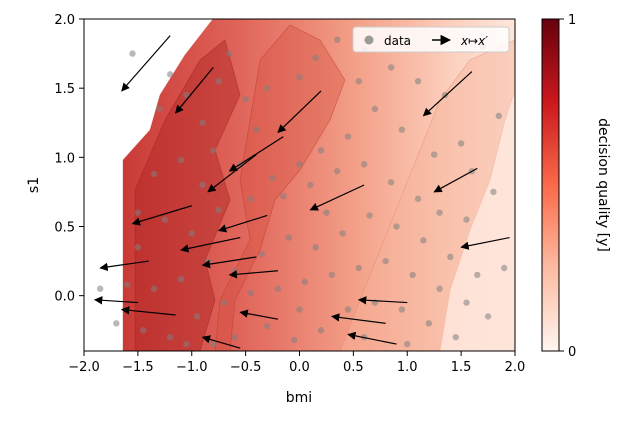 The width and height of the screenshot is (639, 423). I want to click on contour-band-dark, so click(187, 195).